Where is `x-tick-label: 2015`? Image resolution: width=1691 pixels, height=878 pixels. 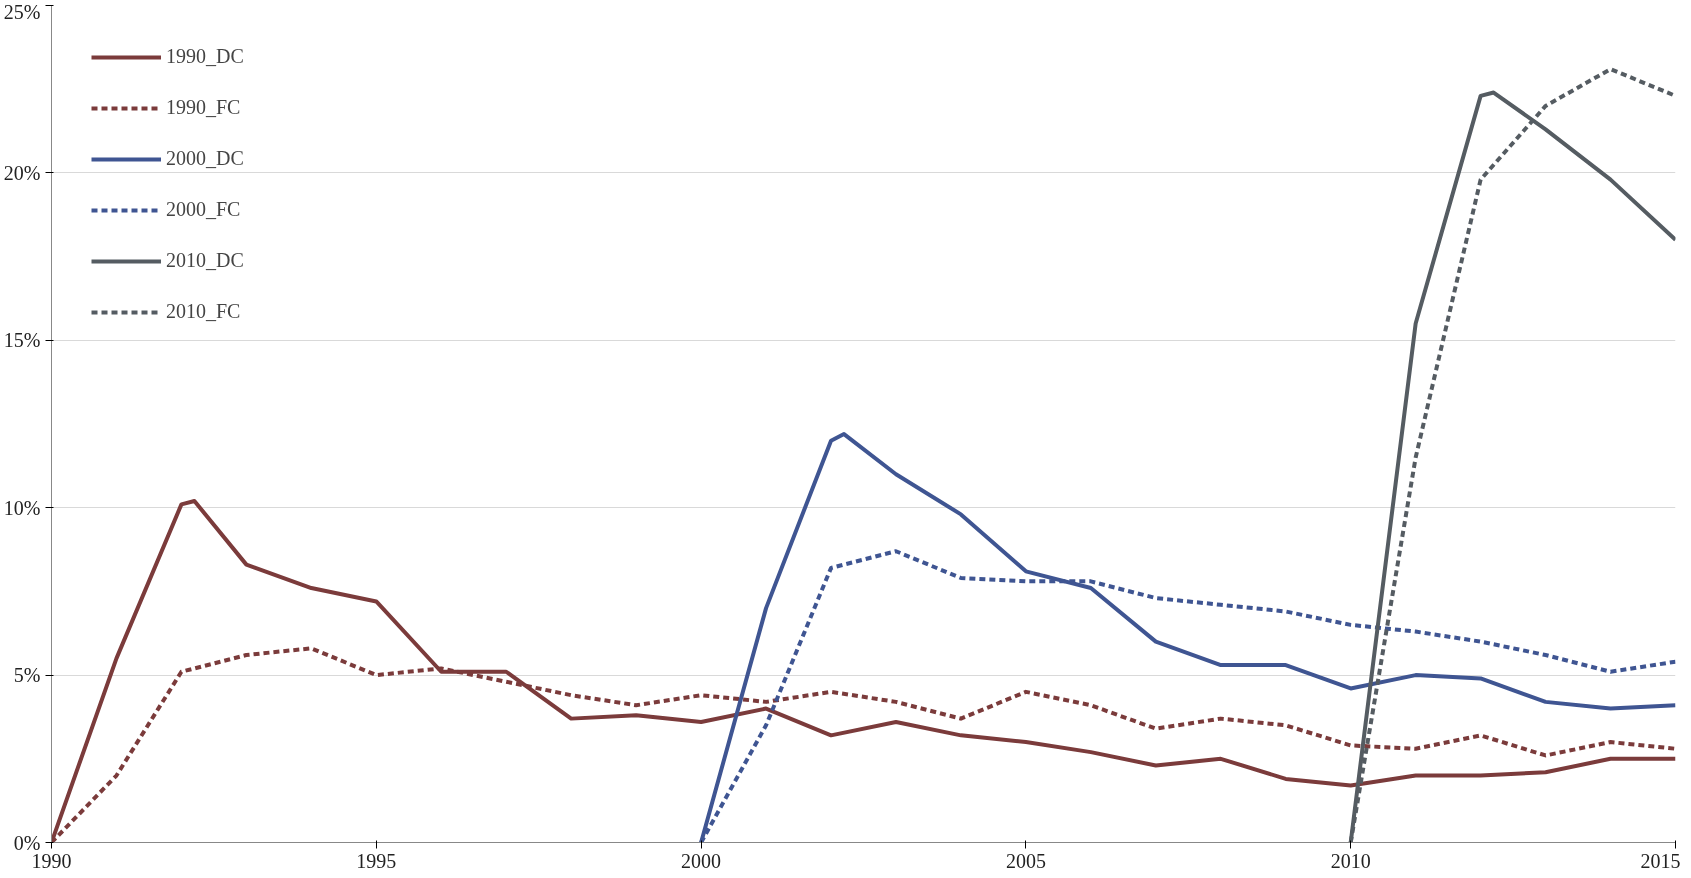
x-tick-label: 2015 is located at coordinates (1660, 860).